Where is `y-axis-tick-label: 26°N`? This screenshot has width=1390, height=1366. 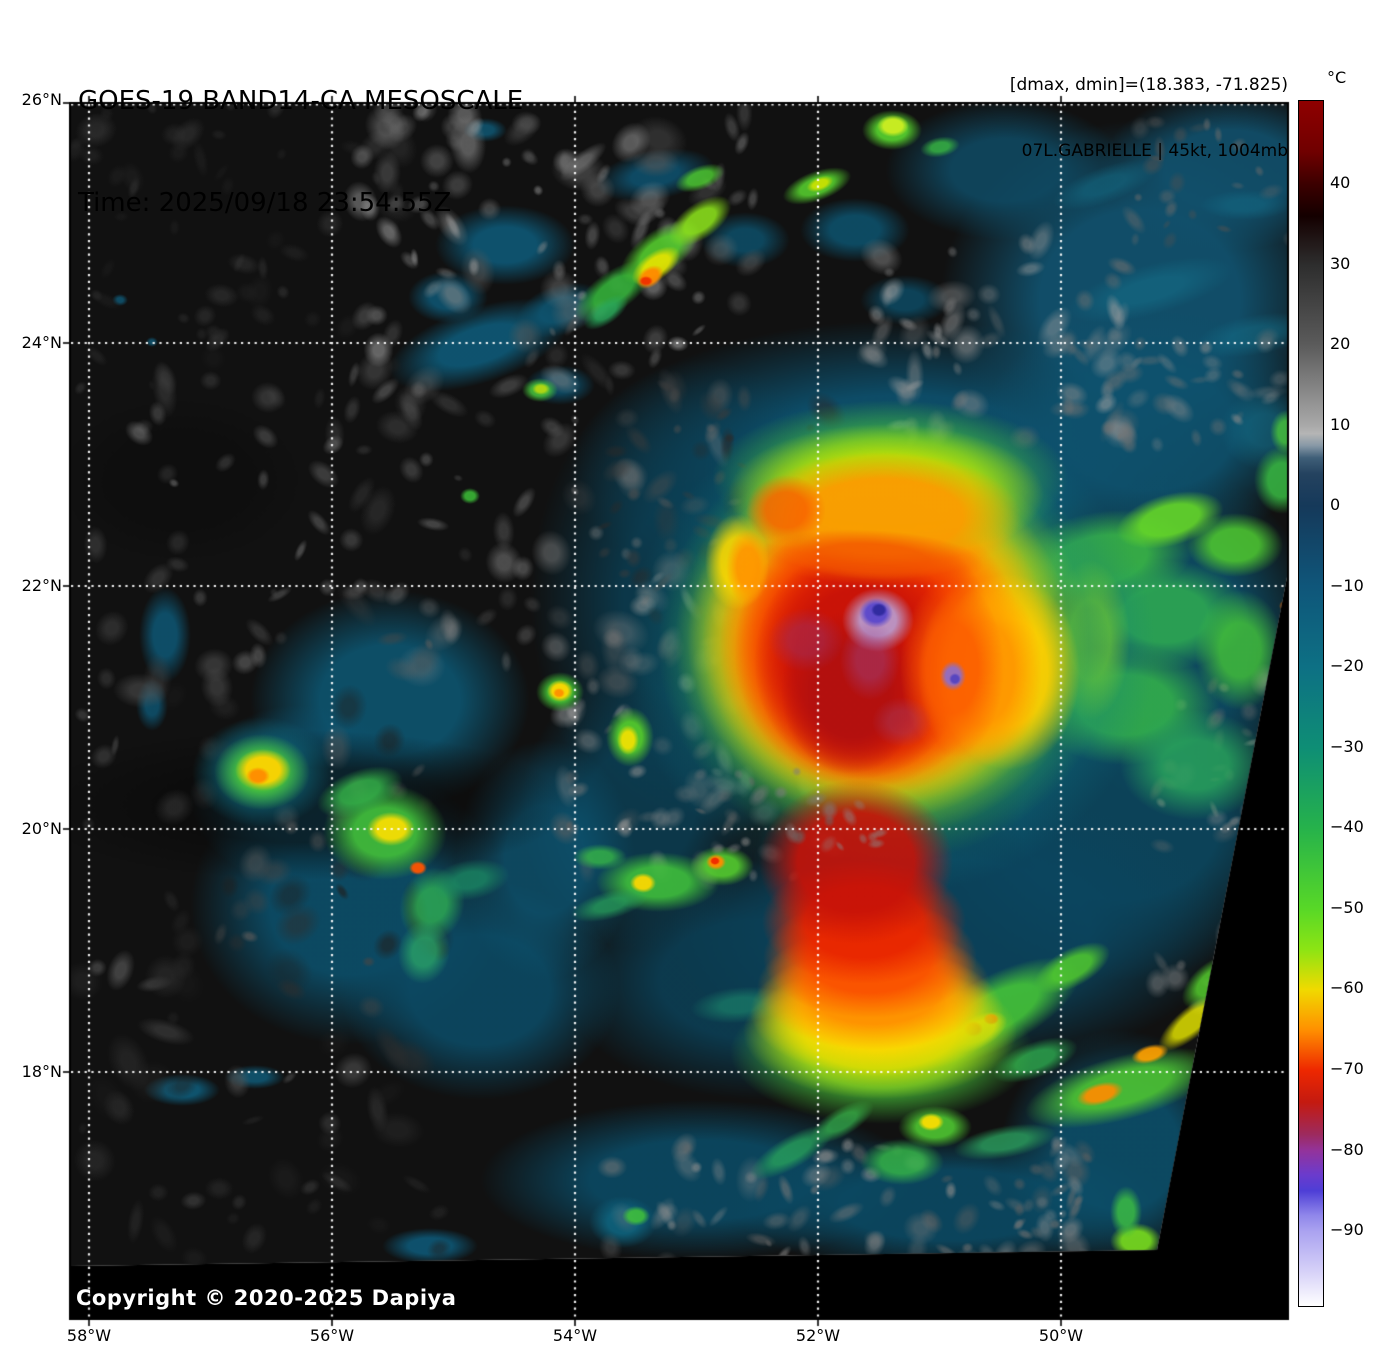 y-axis-tick-label: 26°N is located at coordinates (41, 99).